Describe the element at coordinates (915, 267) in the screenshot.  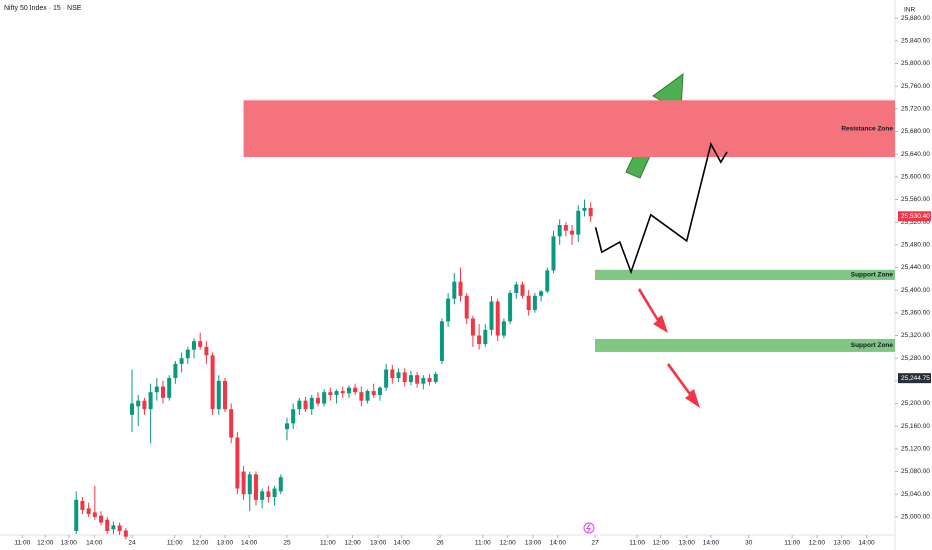
I see `y-tick-label: 25,440.00` at that location.